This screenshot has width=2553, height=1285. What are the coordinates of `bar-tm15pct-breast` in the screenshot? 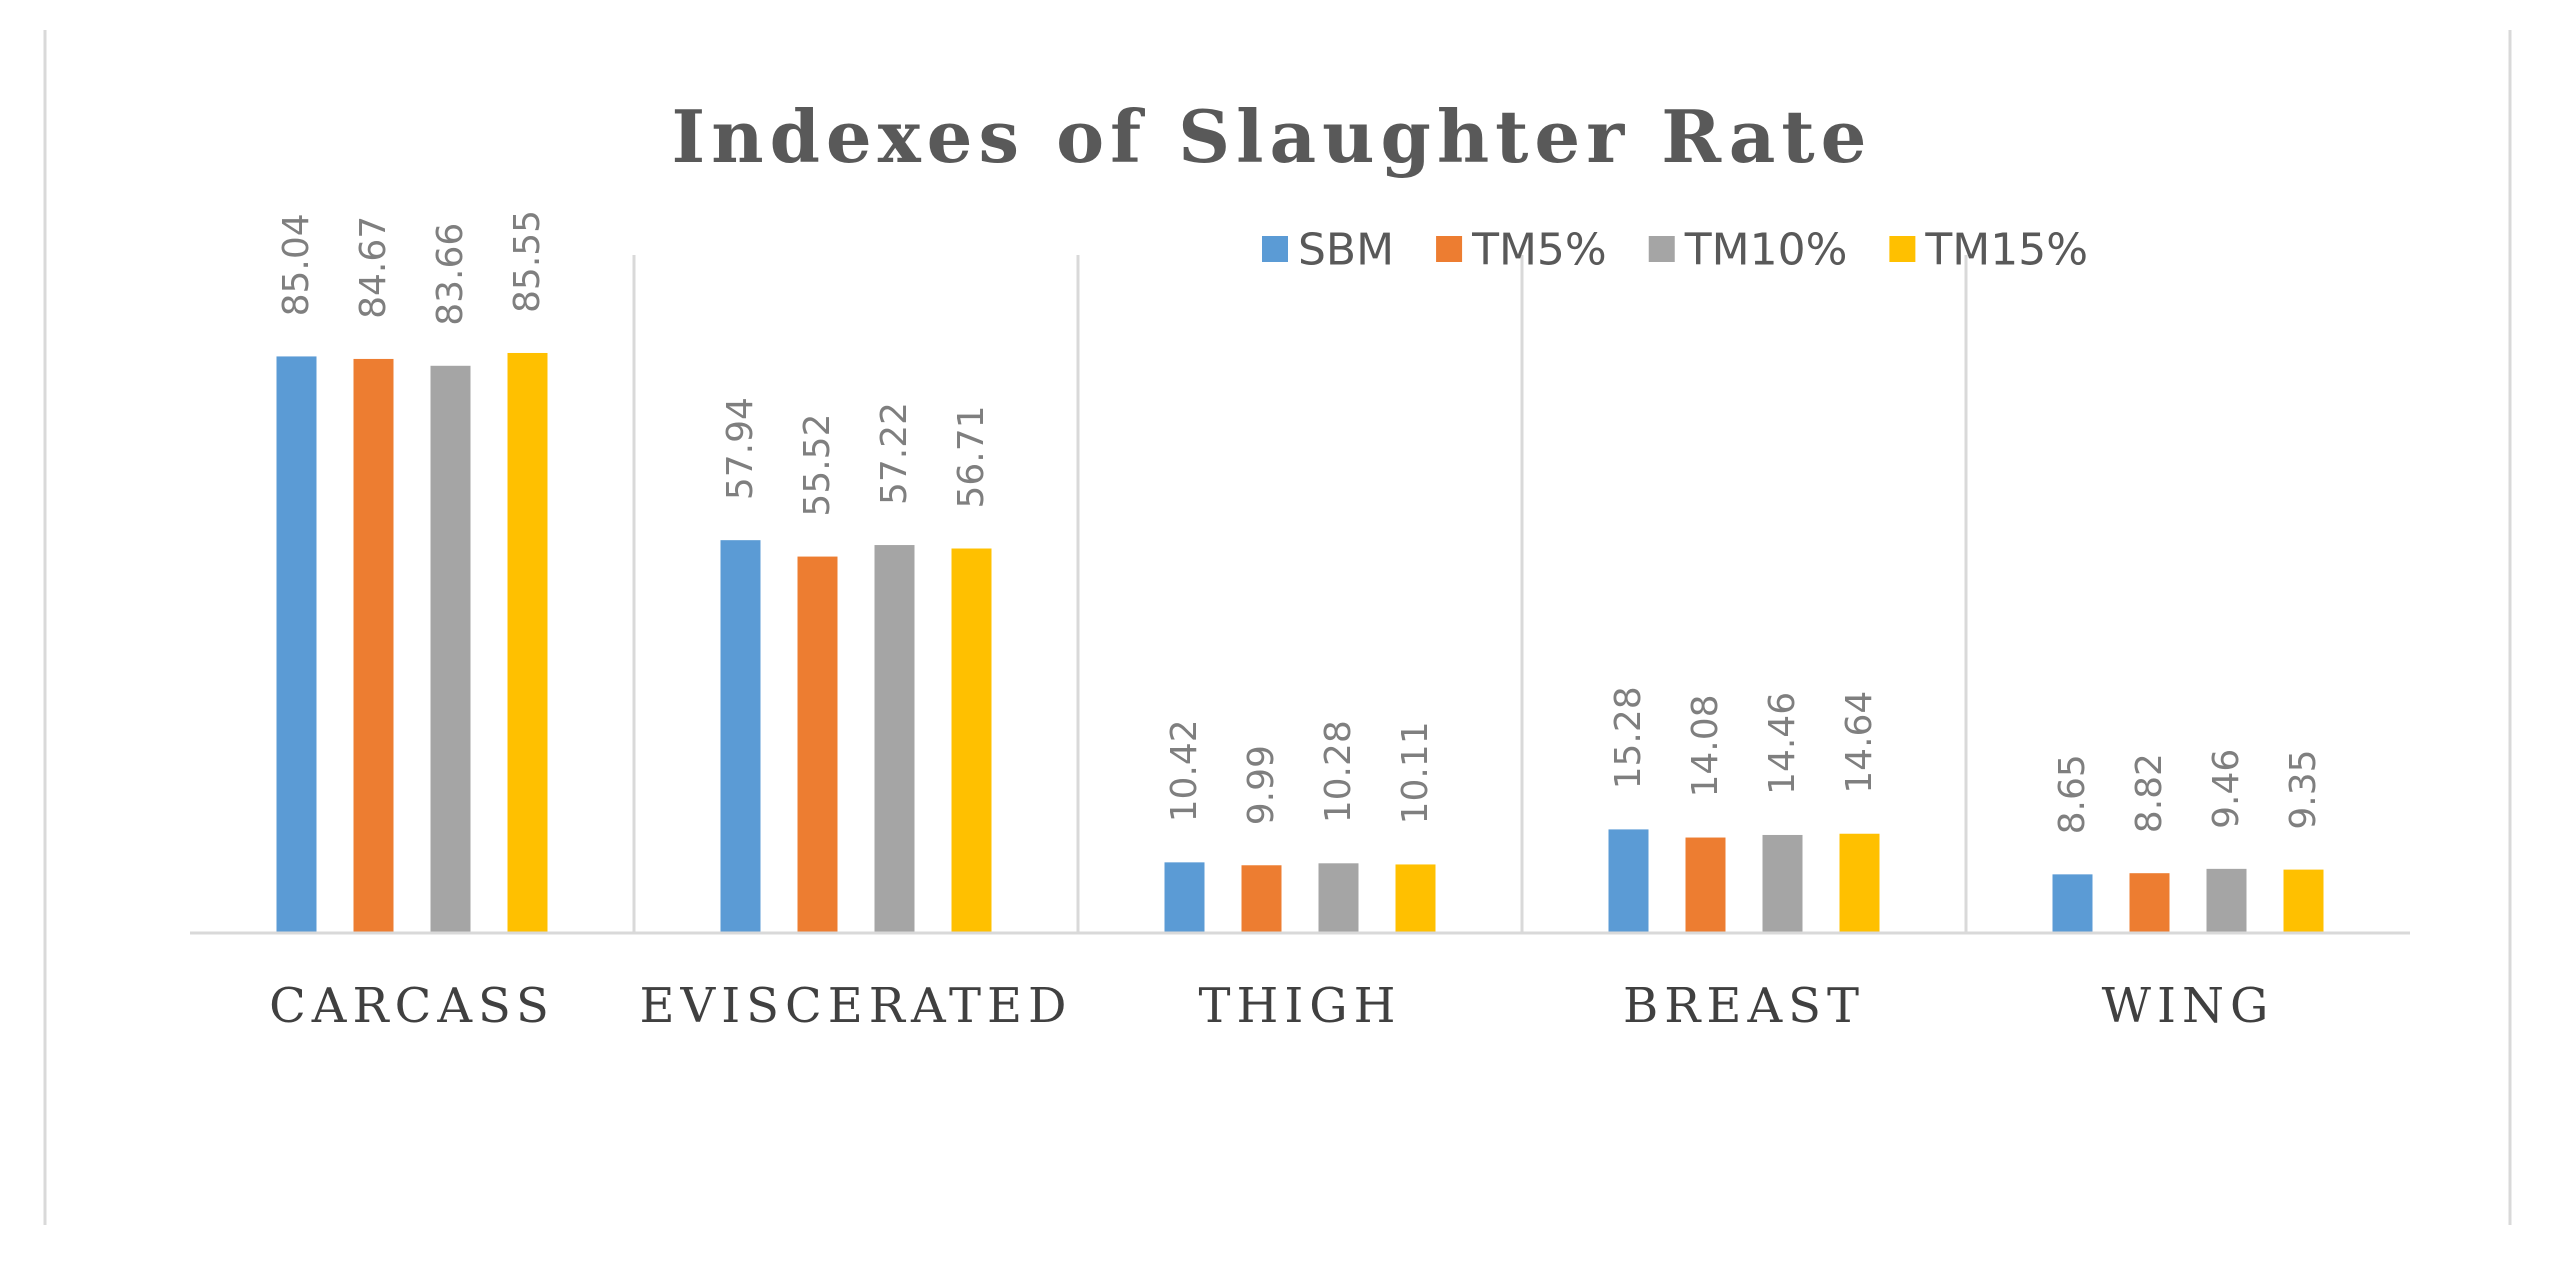 It's located at (1859, 883).